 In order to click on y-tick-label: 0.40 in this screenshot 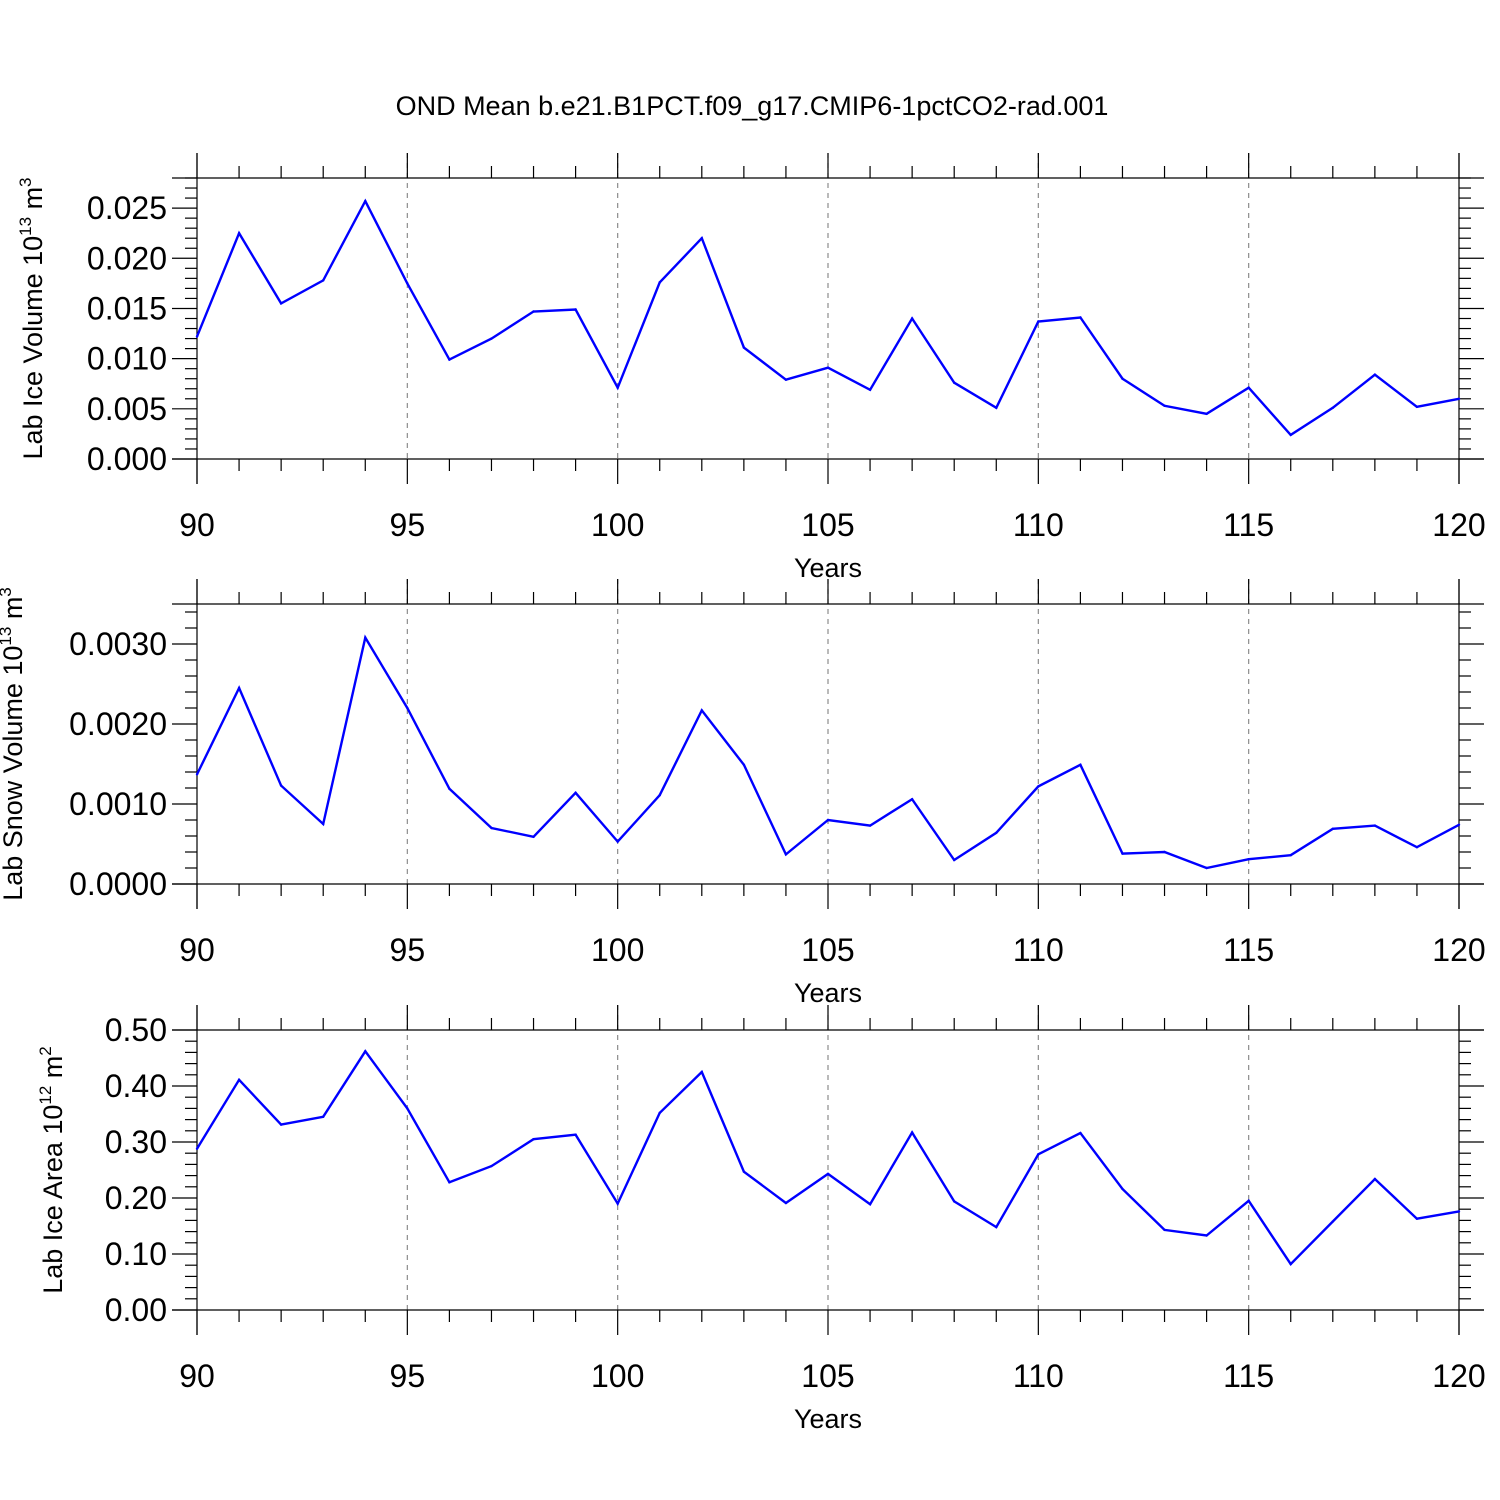, I will do `click(136, 1086)`.